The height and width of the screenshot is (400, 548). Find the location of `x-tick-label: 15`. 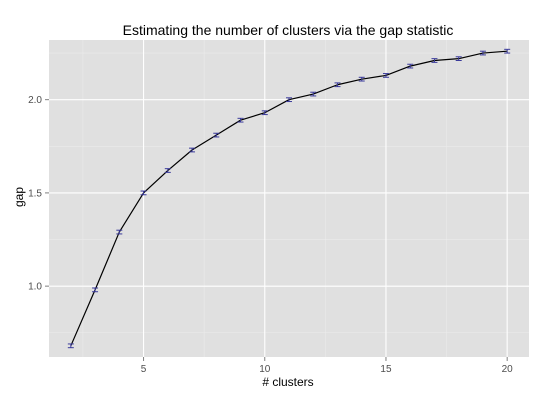

x-tick-label: 15 is located at coordinates (386, 369).